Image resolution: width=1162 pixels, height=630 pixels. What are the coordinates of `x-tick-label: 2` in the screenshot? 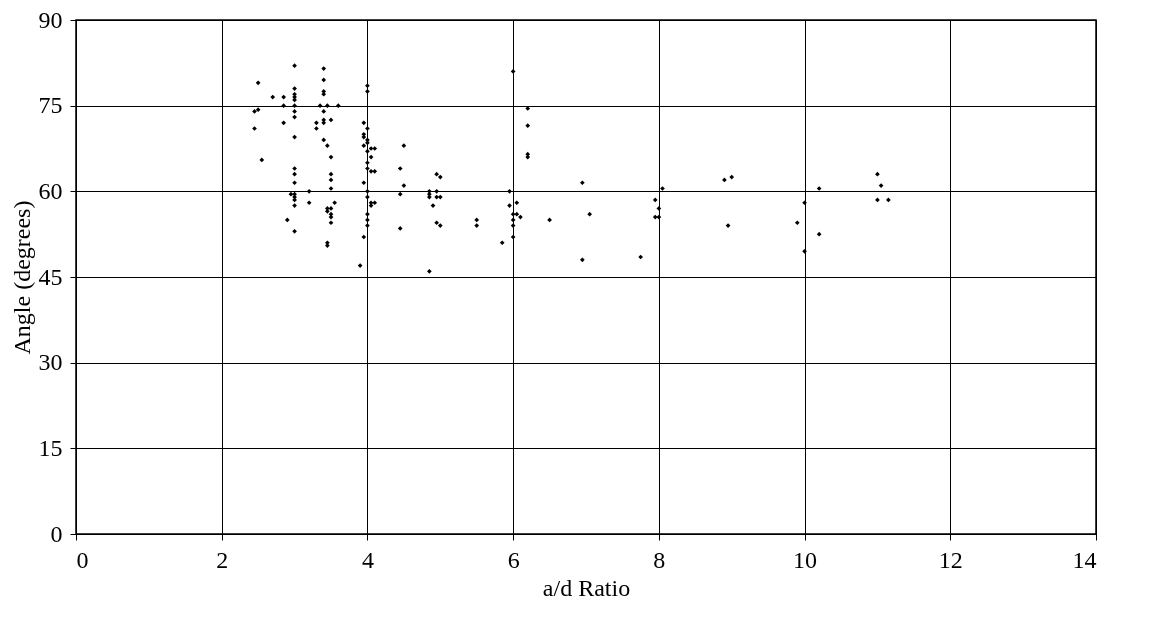 It's located at (222, 559).